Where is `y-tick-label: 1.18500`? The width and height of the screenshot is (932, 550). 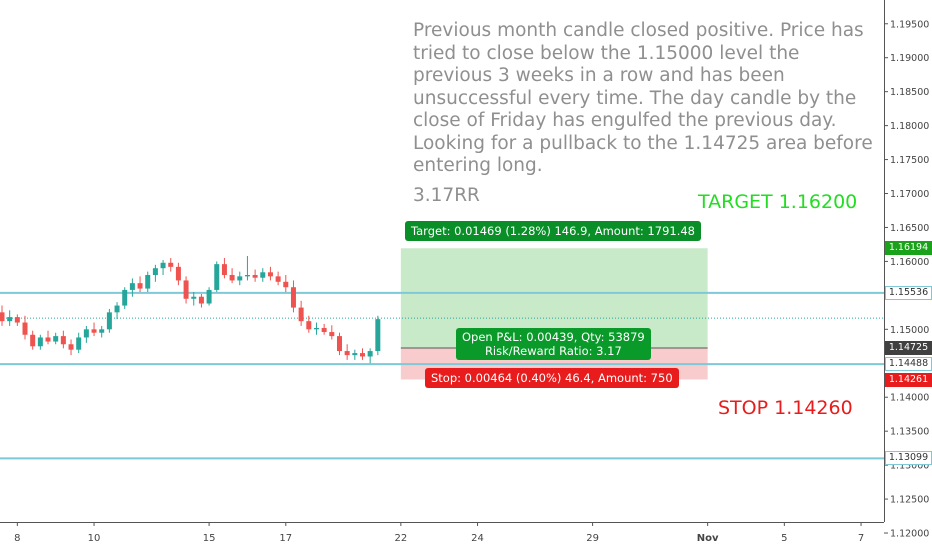
y-tick-label: 1.18500 is located at coordinates (909, 92).